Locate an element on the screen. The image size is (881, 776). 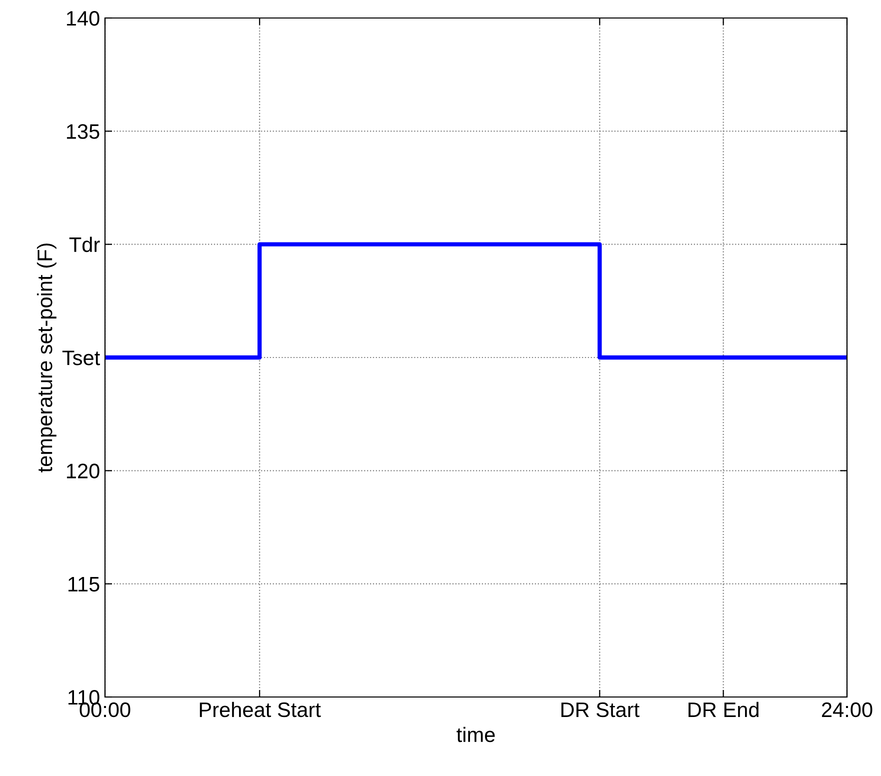
y-tick-label: Tdr is located at coordinates (84, 244).